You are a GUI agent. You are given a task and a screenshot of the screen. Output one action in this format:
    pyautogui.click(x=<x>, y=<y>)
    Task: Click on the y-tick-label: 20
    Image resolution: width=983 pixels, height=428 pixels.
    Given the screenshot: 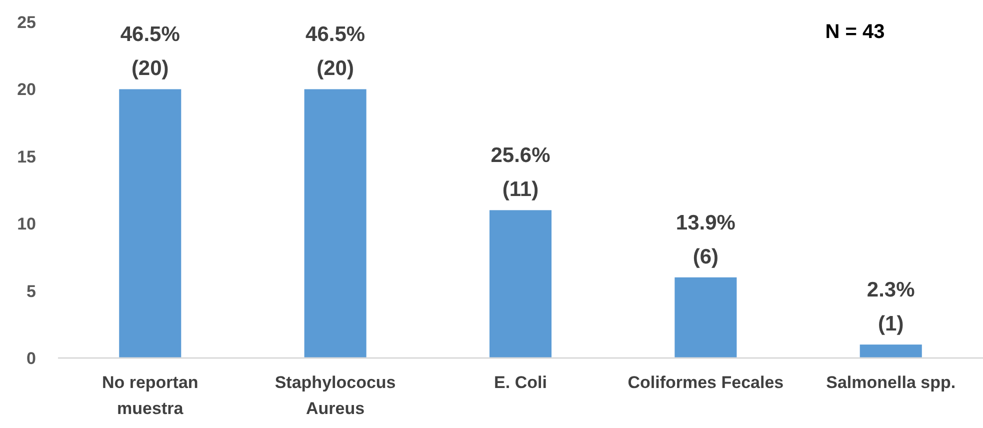 What is the action you would take?
    pyautogui.click(x=26, y=90)
    